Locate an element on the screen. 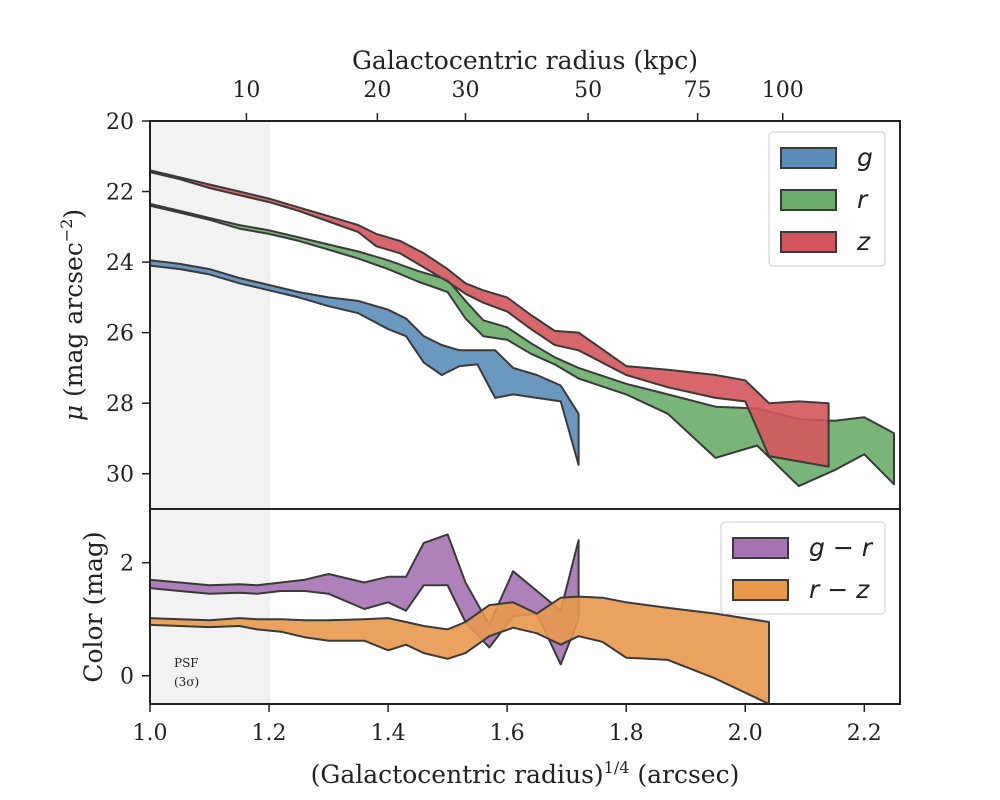 Image resolution: width=1000 pixels, height=800 pixels. y-tick-label: 22 is located at coordinates (120, 193).